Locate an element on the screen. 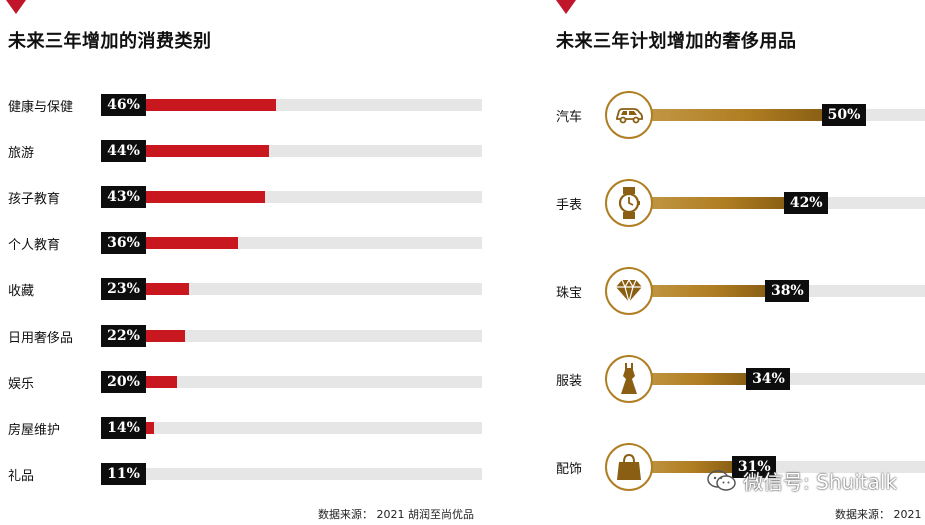 The image size is (925, 525). category-label: 娱乐 is located at coordinates (21, 384).